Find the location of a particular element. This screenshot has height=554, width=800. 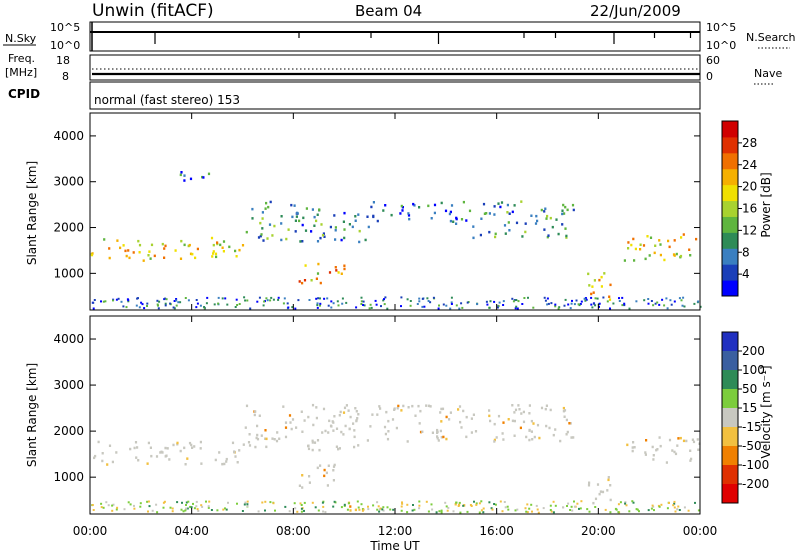

power-colorbar: 4 8 12 16 20 24 28 is located at coordinates (739, 208).